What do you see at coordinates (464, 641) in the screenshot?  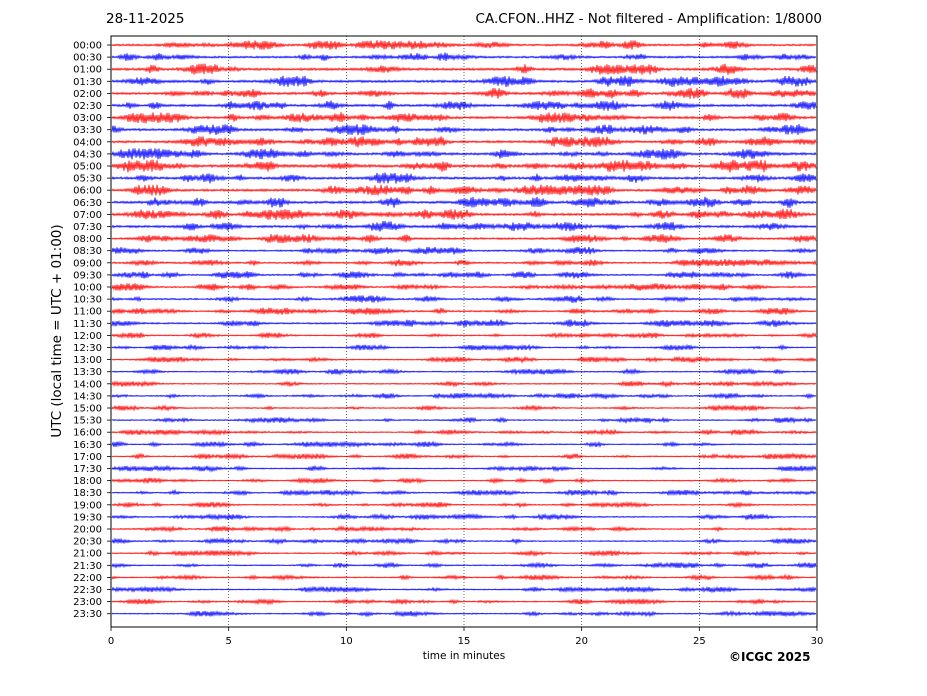 I see `x-tick-label: 15` at bounding box center [464, 641].